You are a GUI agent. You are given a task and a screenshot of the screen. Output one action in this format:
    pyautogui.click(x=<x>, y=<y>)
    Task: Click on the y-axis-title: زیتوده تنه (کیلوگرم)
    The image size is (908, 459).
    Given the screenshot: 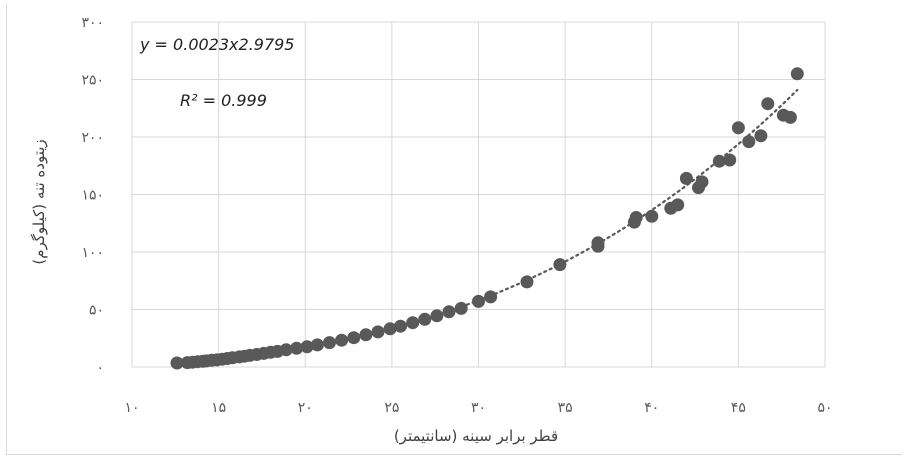 What is the action you would take?
    pyautogui.click(x=39, y=201)
    